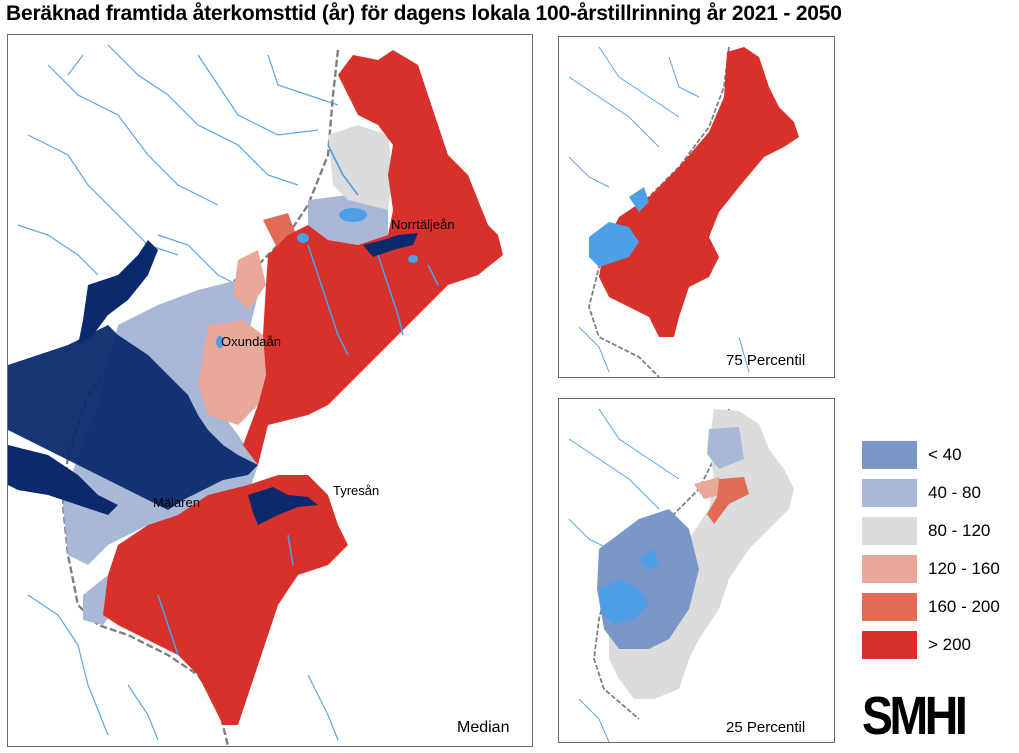 This screenshot has width=1019, height=753. I want to click on place-label-norrtaljean: Norrtäljeån, so click(423, 224).